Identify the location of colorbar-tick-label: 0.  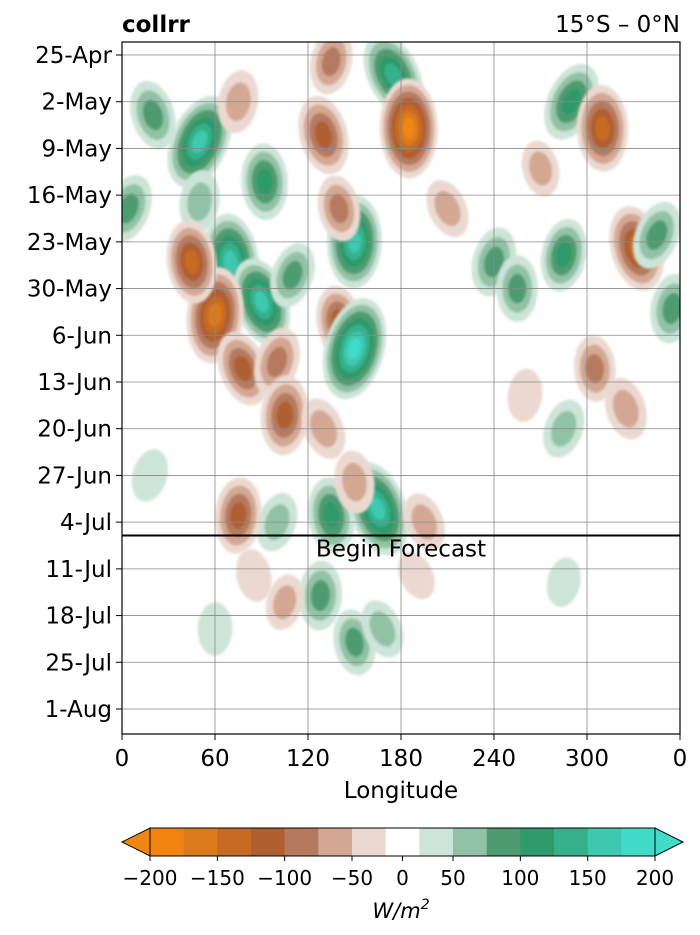
(402, 878).